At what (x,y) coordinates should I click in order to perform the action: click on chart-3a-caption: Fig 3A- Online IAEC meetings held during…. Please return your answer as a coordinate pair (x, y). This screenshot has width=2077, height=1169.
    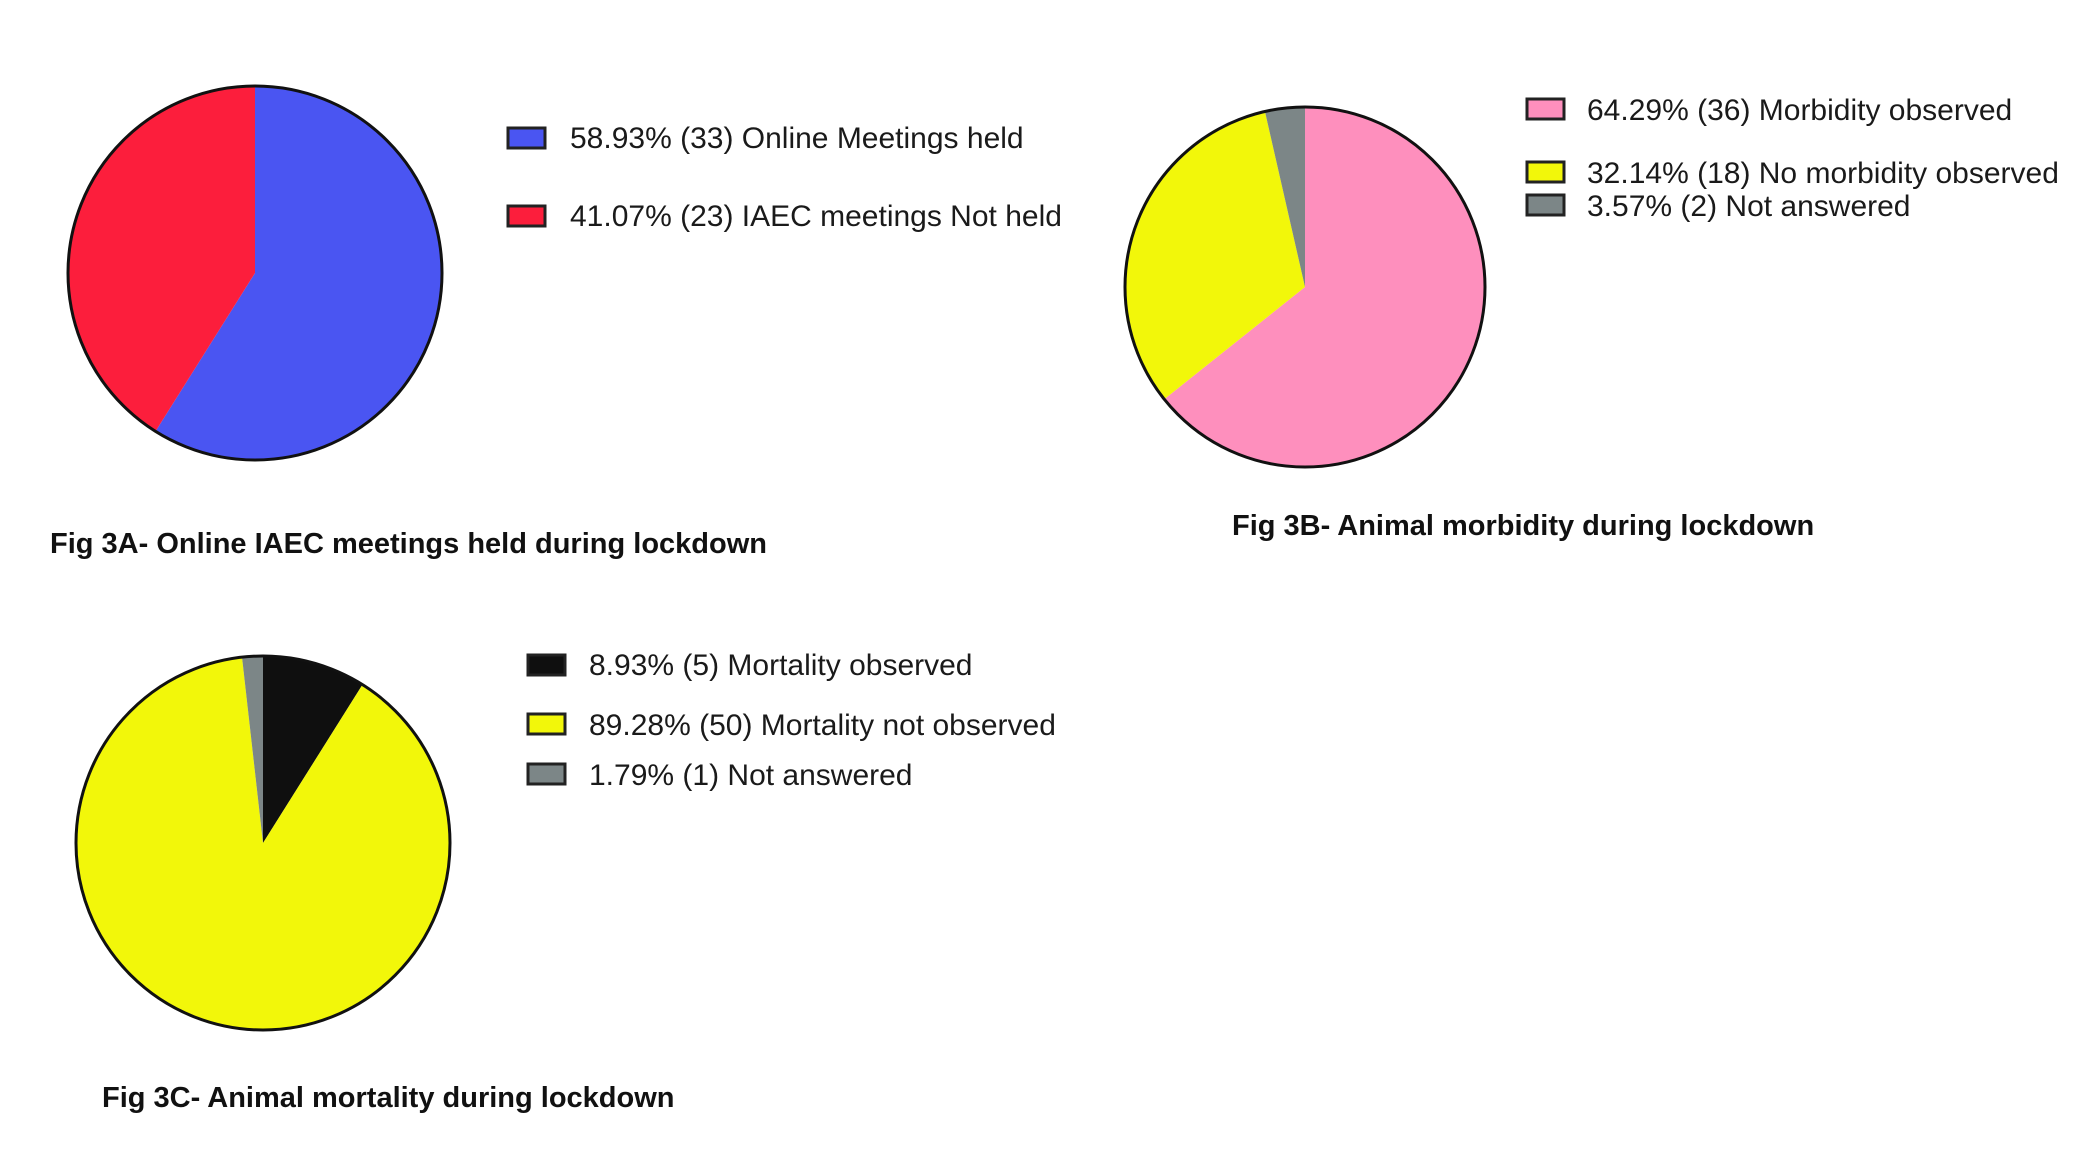
    Looking at the image, I should click on (408, 544).